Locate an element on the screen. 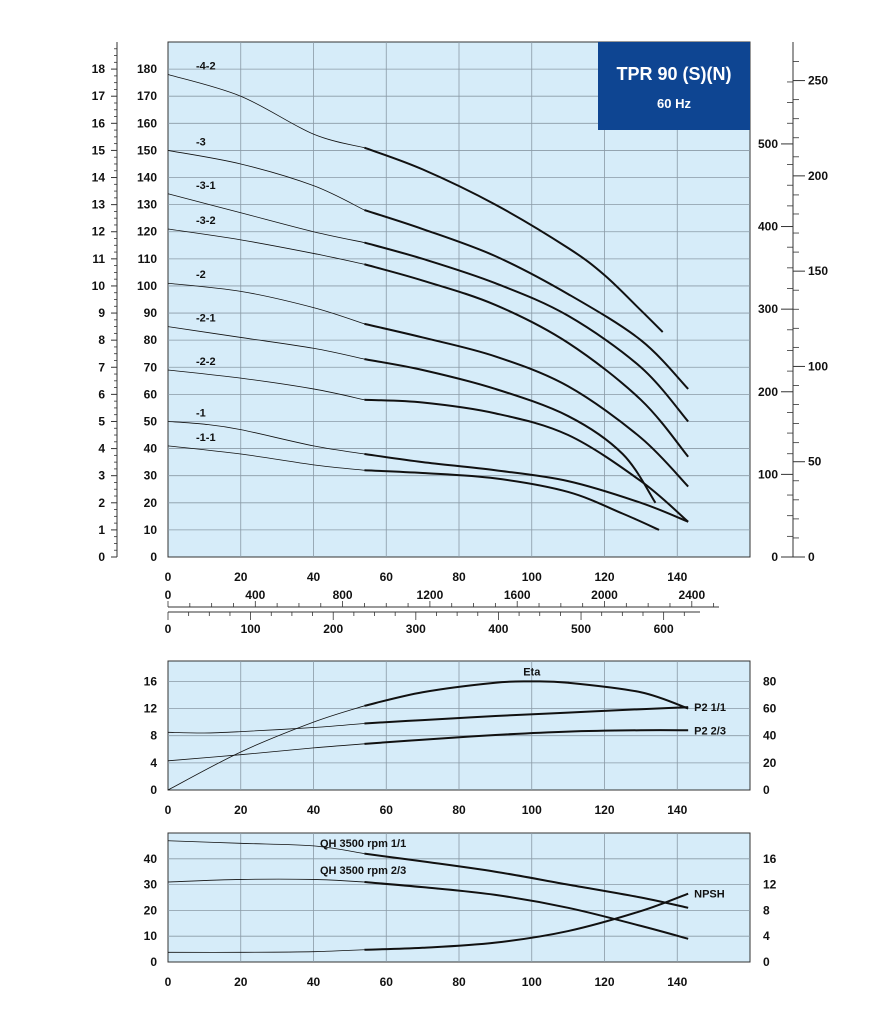 The height and width of the screenshot is (1024, 883). curve-0-1-bold is located at coordinates (526, 299).